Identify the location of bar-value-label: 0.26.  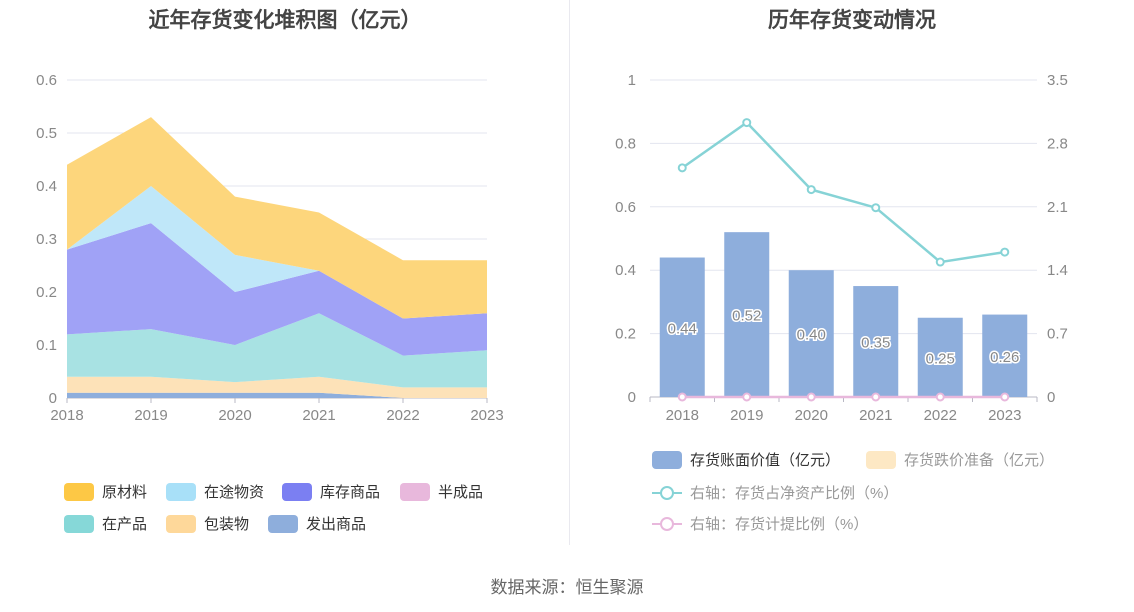
(1004, 357).